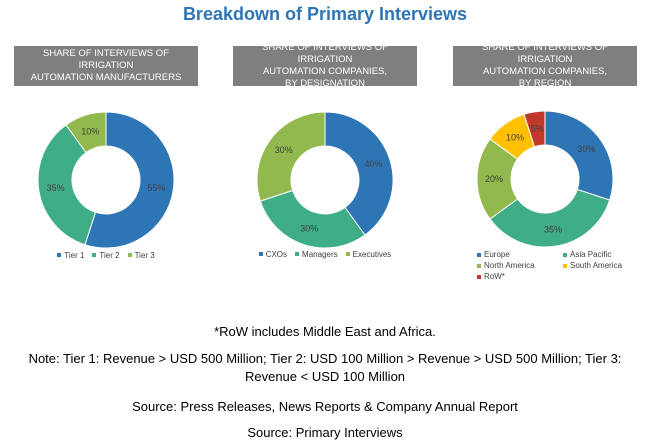  Describe the element at coordinates (537, 129) in the screenshot. I see `slice-label: 5%` at that location.